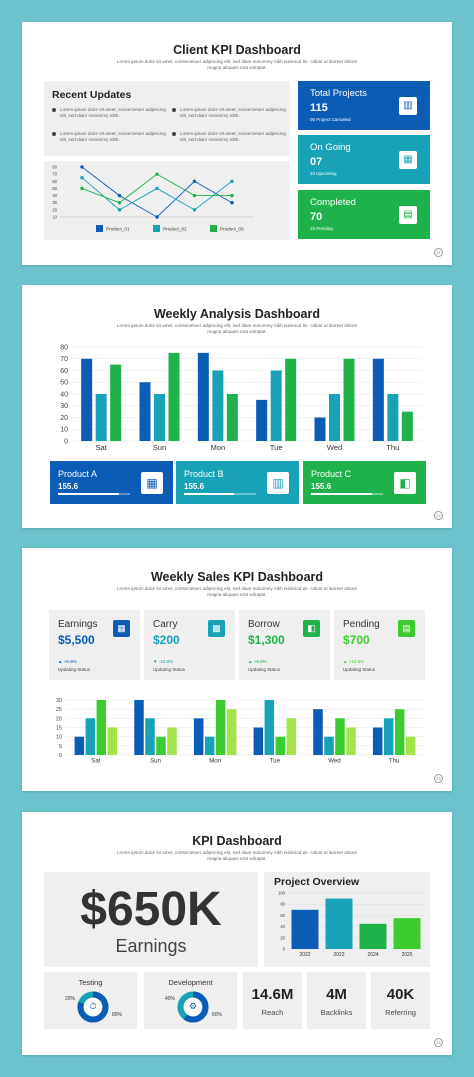 The height and width of the screenshot is (1077, 474). What do you see at coordinates (364, 159) in the screenshot?
I see `ongoing-card: On Going 07 10 Upcoming ▦` at bounding box center [364, 159].